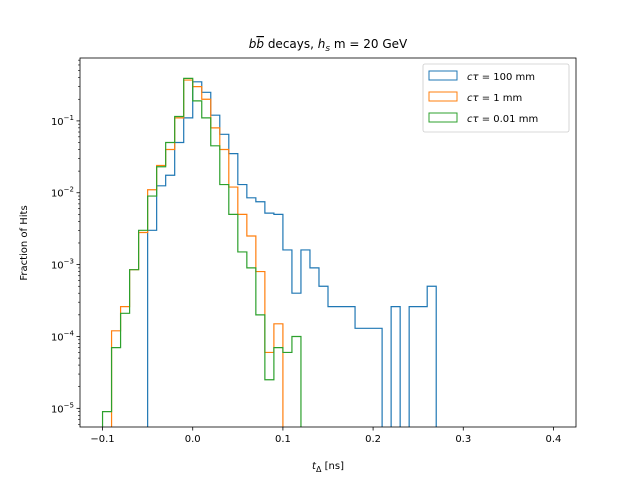 Image resolution: width=640 pixels, height=480 pixels. What do you see at coordinates (24, 242) in the screenshot?
I see `y-axis-label: Fraction of Hits` at bounding box center [24, 242].